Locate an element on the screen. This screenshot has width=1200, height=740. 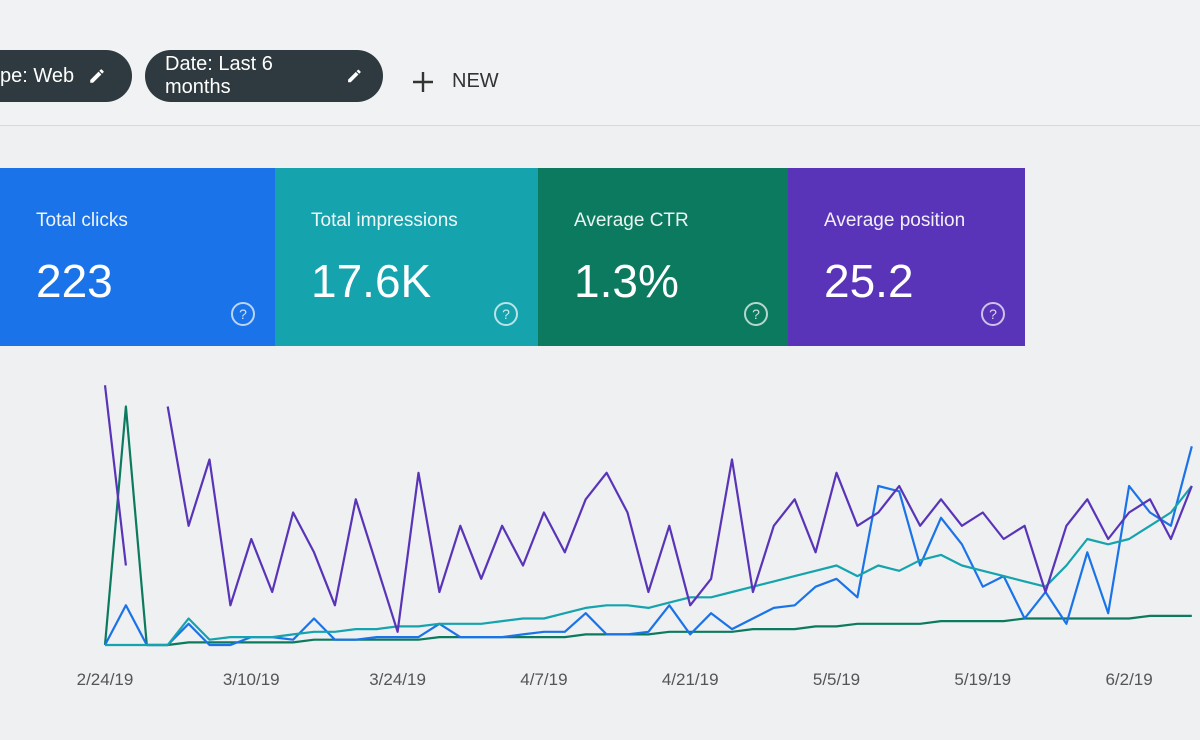
metric-card: Total impressions 17.6K? is located at coordinates (406, 257).